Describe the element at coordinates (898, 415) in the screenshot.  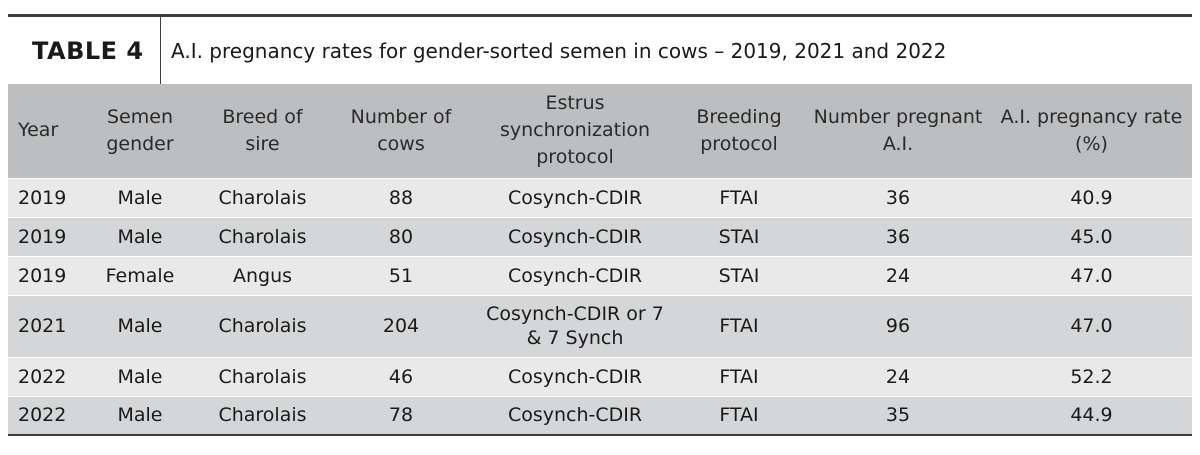
I see `cell-number-pregnant: 35` at that location.